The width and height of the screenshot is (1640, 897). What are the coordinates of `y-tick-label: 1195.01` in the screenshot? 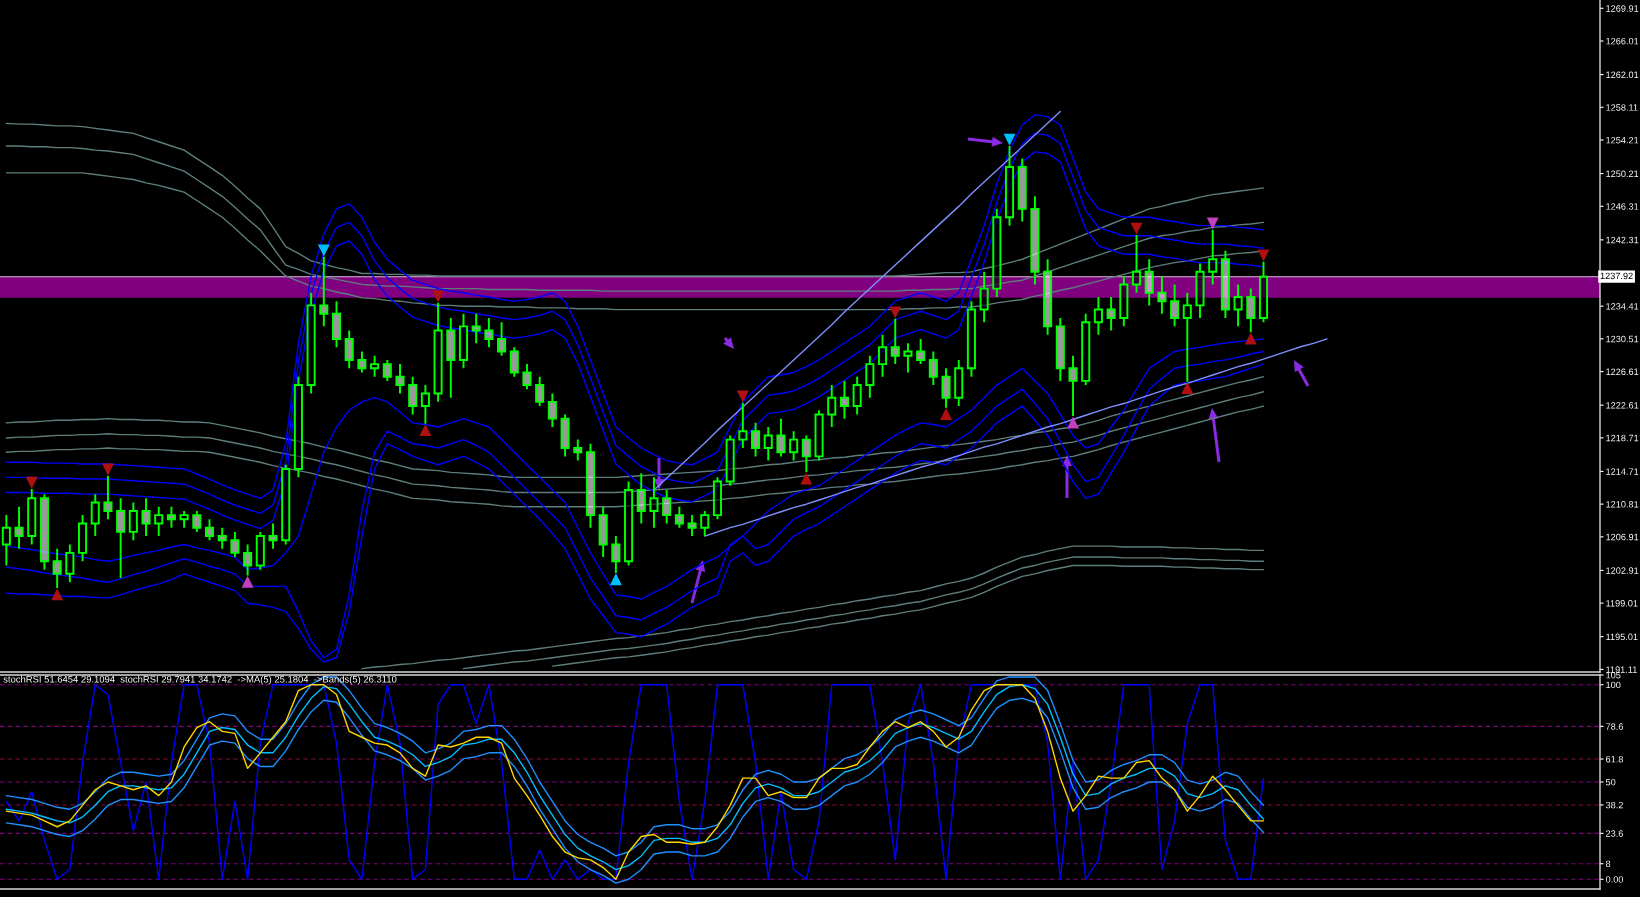 It's located at (1622, 637).